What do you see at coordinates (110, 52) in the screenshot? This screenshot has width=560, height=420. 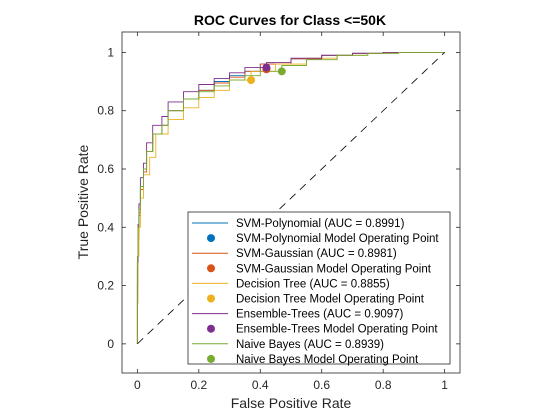 I see `y-tick-label: 1` at bounding box center [110, 52].